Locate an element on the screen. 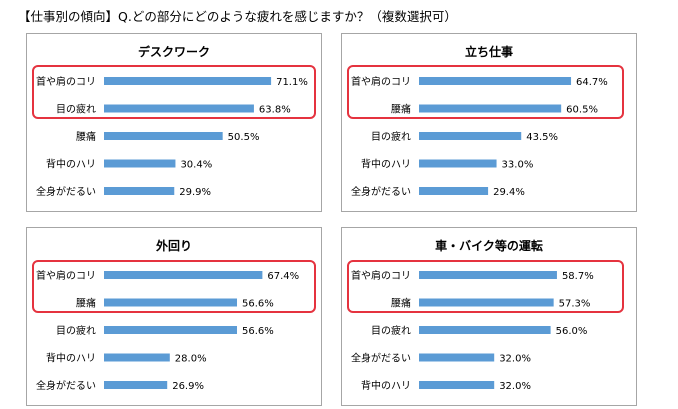  value-label: 28.0% is located at coordinates (191, 359).